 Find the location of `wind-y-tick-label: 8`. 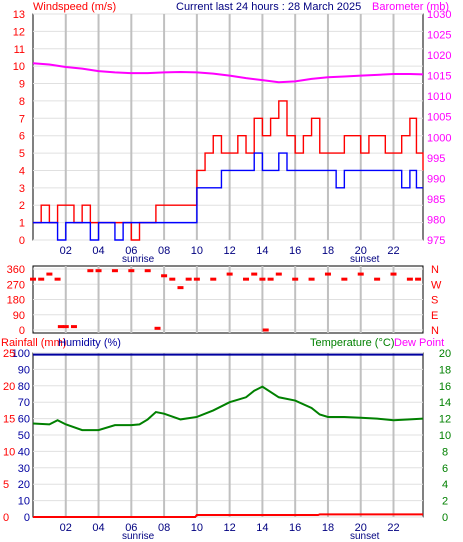

wind-y-tick-label: 8 is located at coordinates (22, 102).